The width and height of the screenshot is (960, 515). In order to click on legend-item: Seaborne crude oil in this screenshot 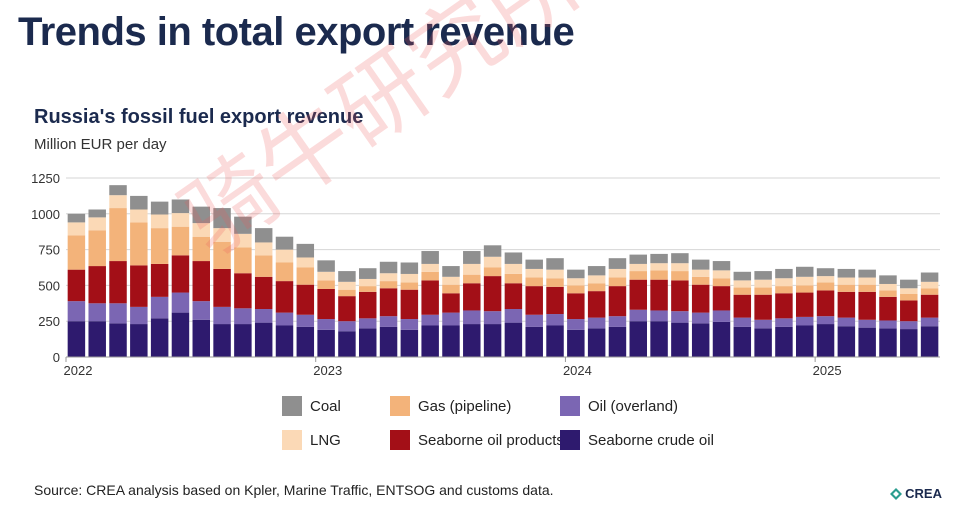, I will do `click(637, 440)`.